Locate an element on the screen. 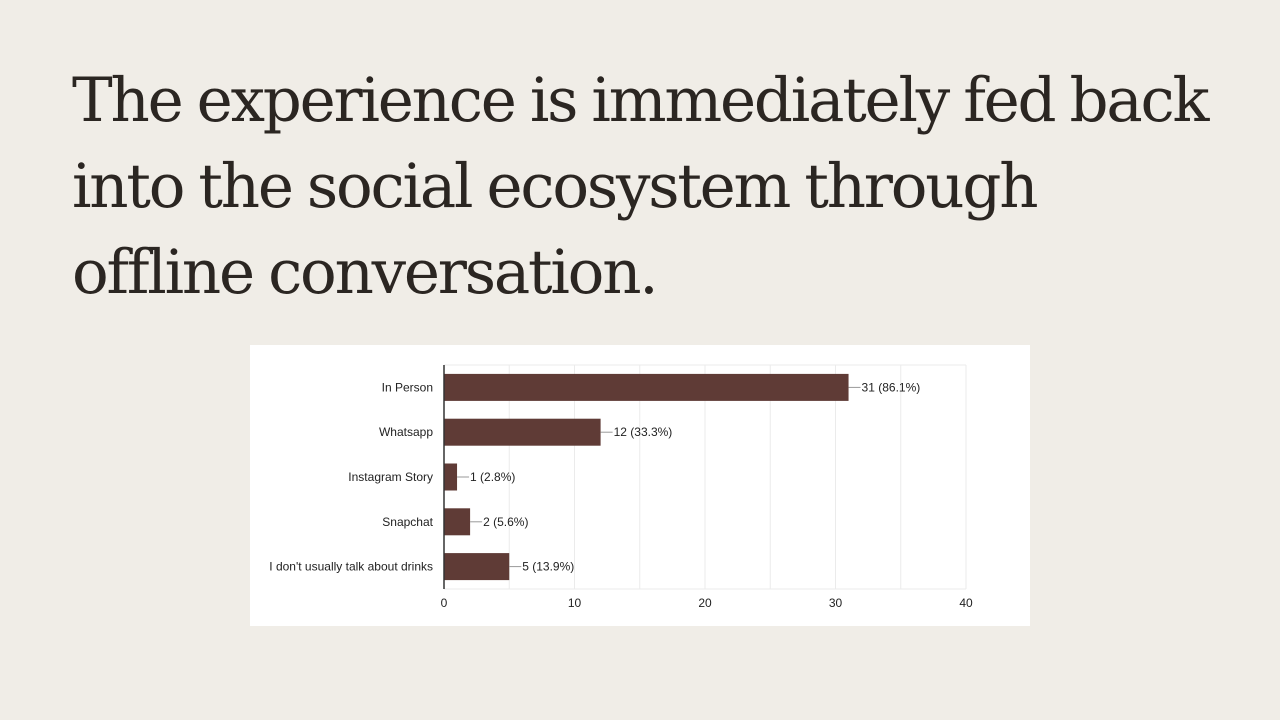 This screenshot has width=1280, height=720. category-label: Instagram Story is located at coordinates (390, 477).